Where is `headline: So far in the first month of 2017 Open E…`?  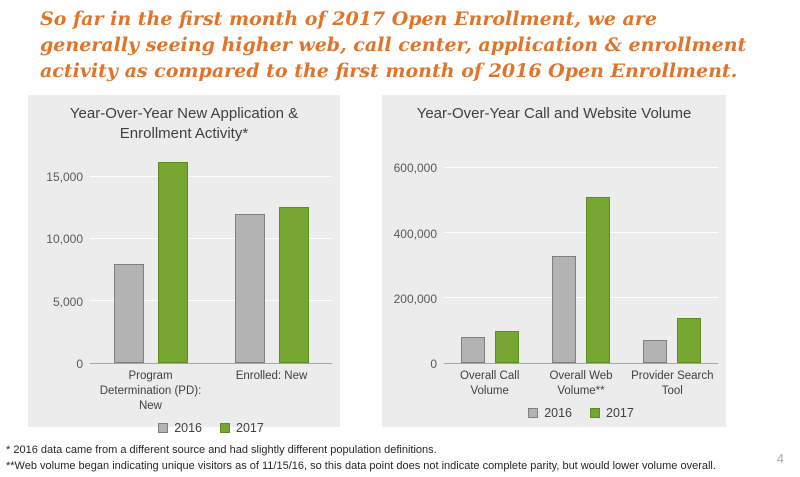 headline: So far in the first month of 2017 Open E… is located at coordinates (393, 45).